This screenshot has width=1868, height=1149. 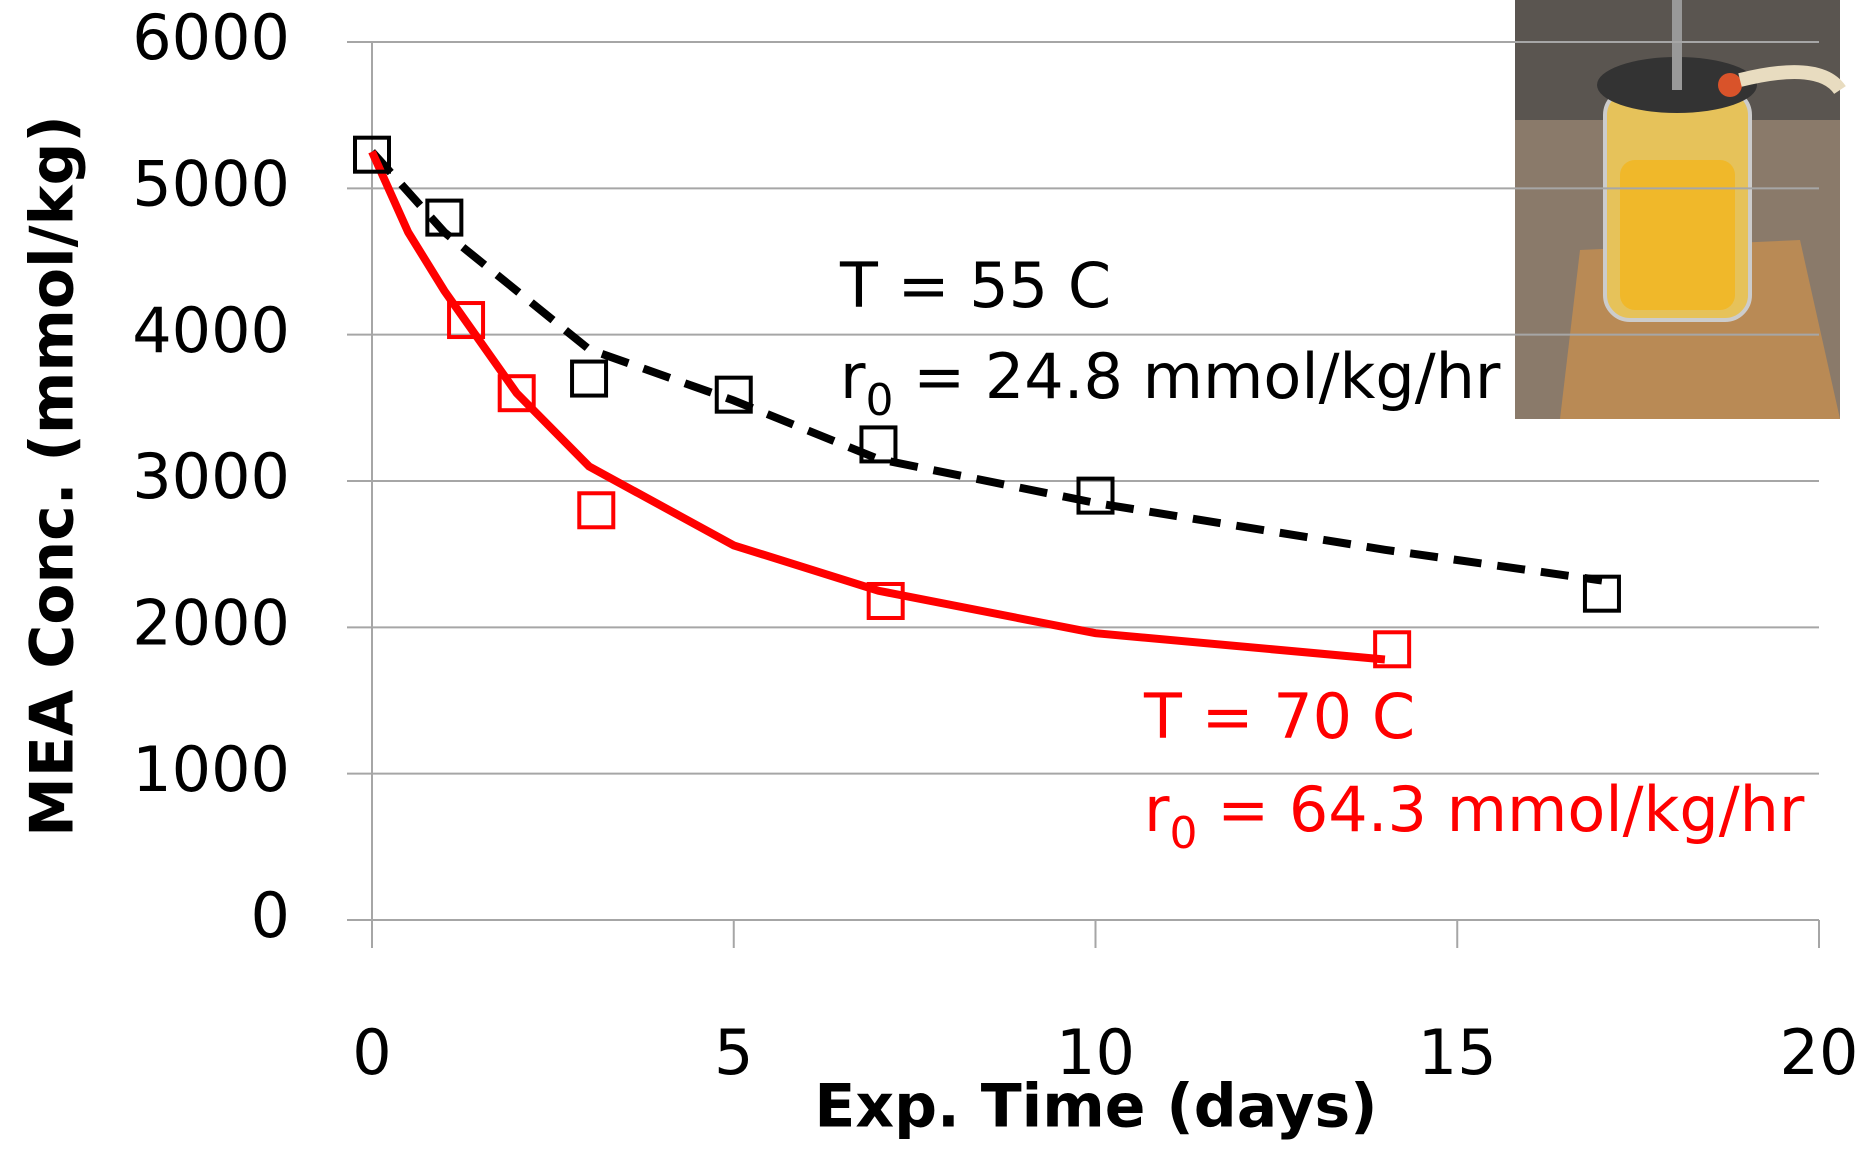 I want to click on x-tick-label: 0, so click(x=371, y=1052).